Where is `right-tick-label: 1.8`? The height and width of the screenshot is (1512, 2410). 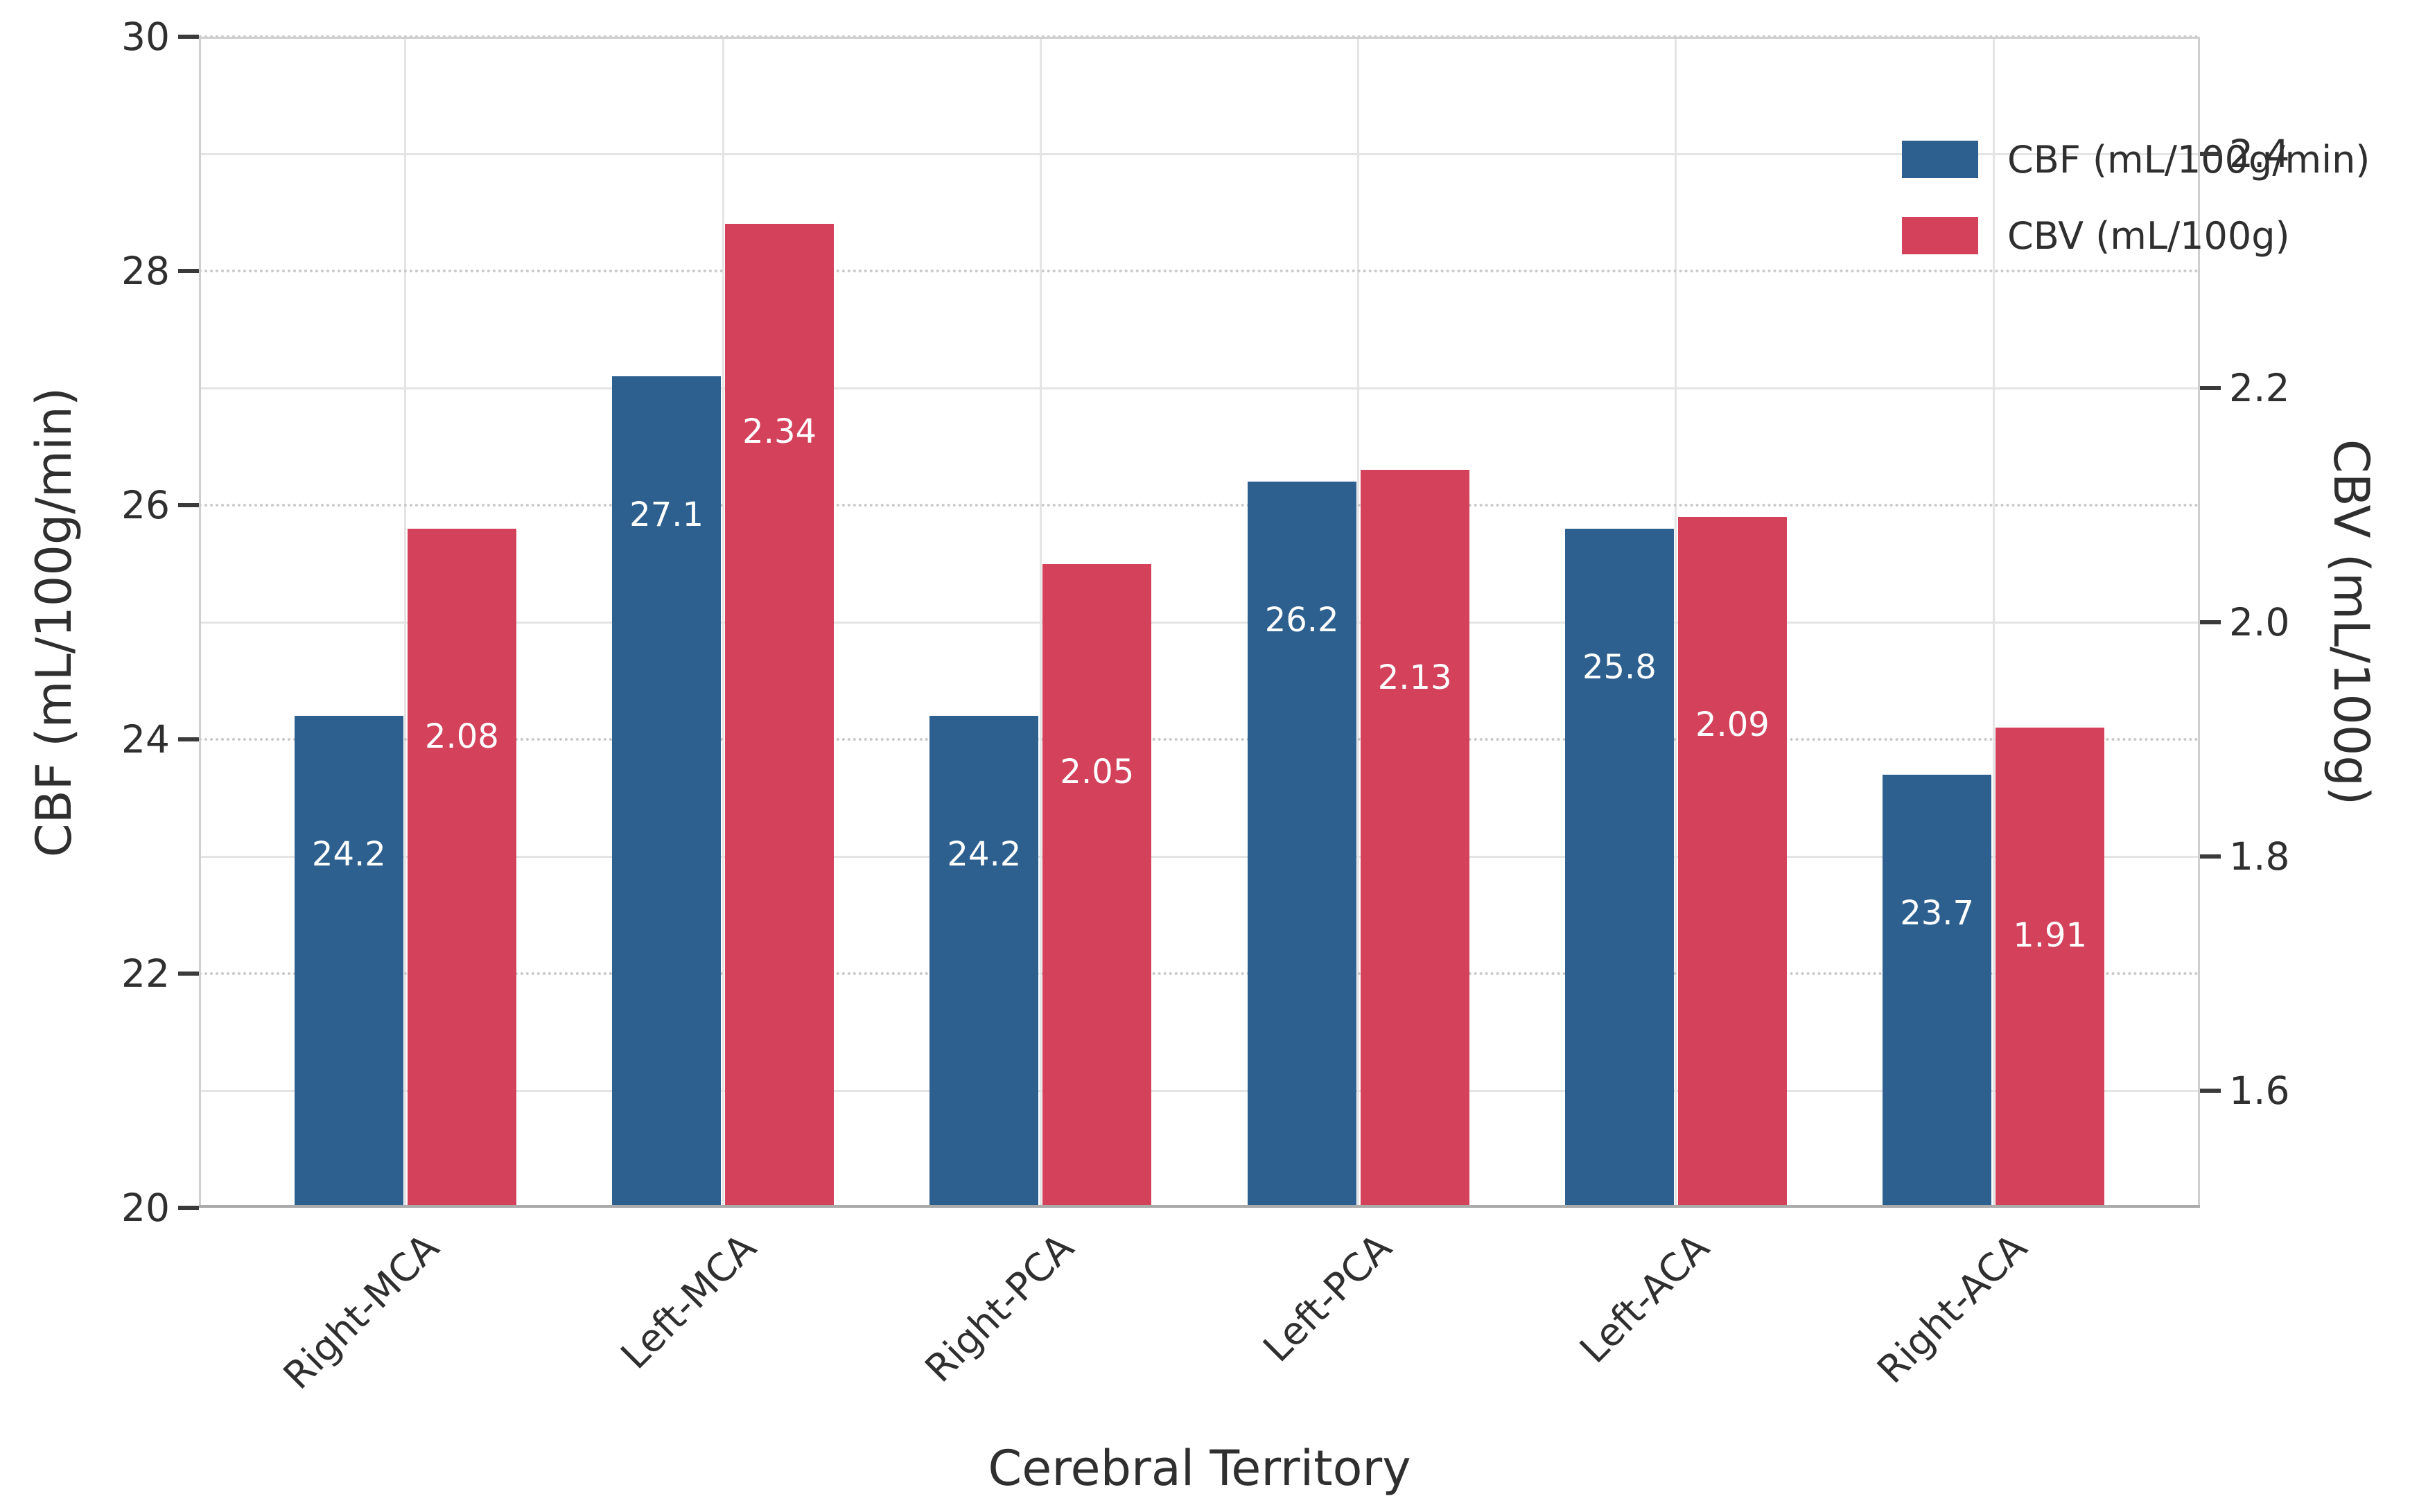
right-tick-label: 1.8 is located at coordinates (2259, 856).